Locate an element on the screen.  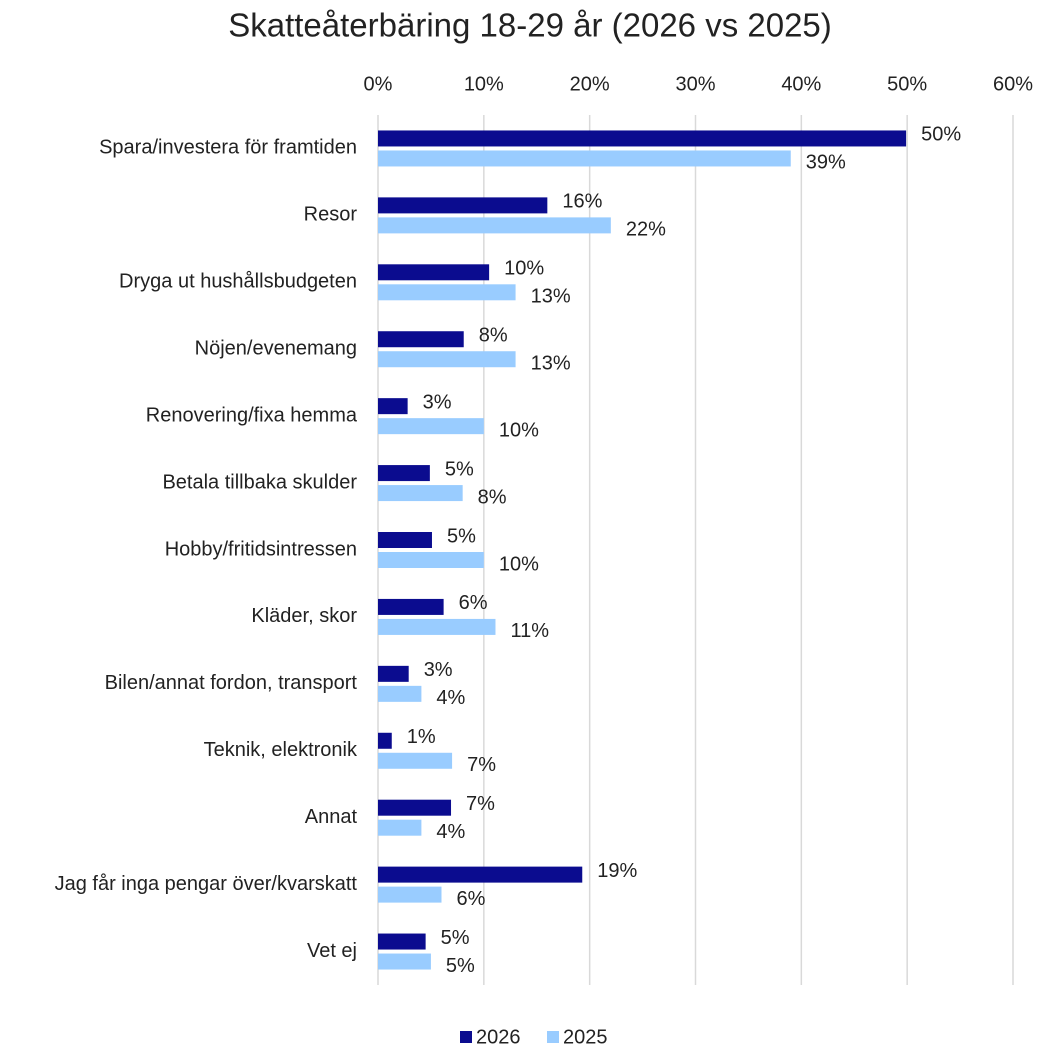
y-tick-label: Betala tillbaka skulder is located at coordinates (259, 482).